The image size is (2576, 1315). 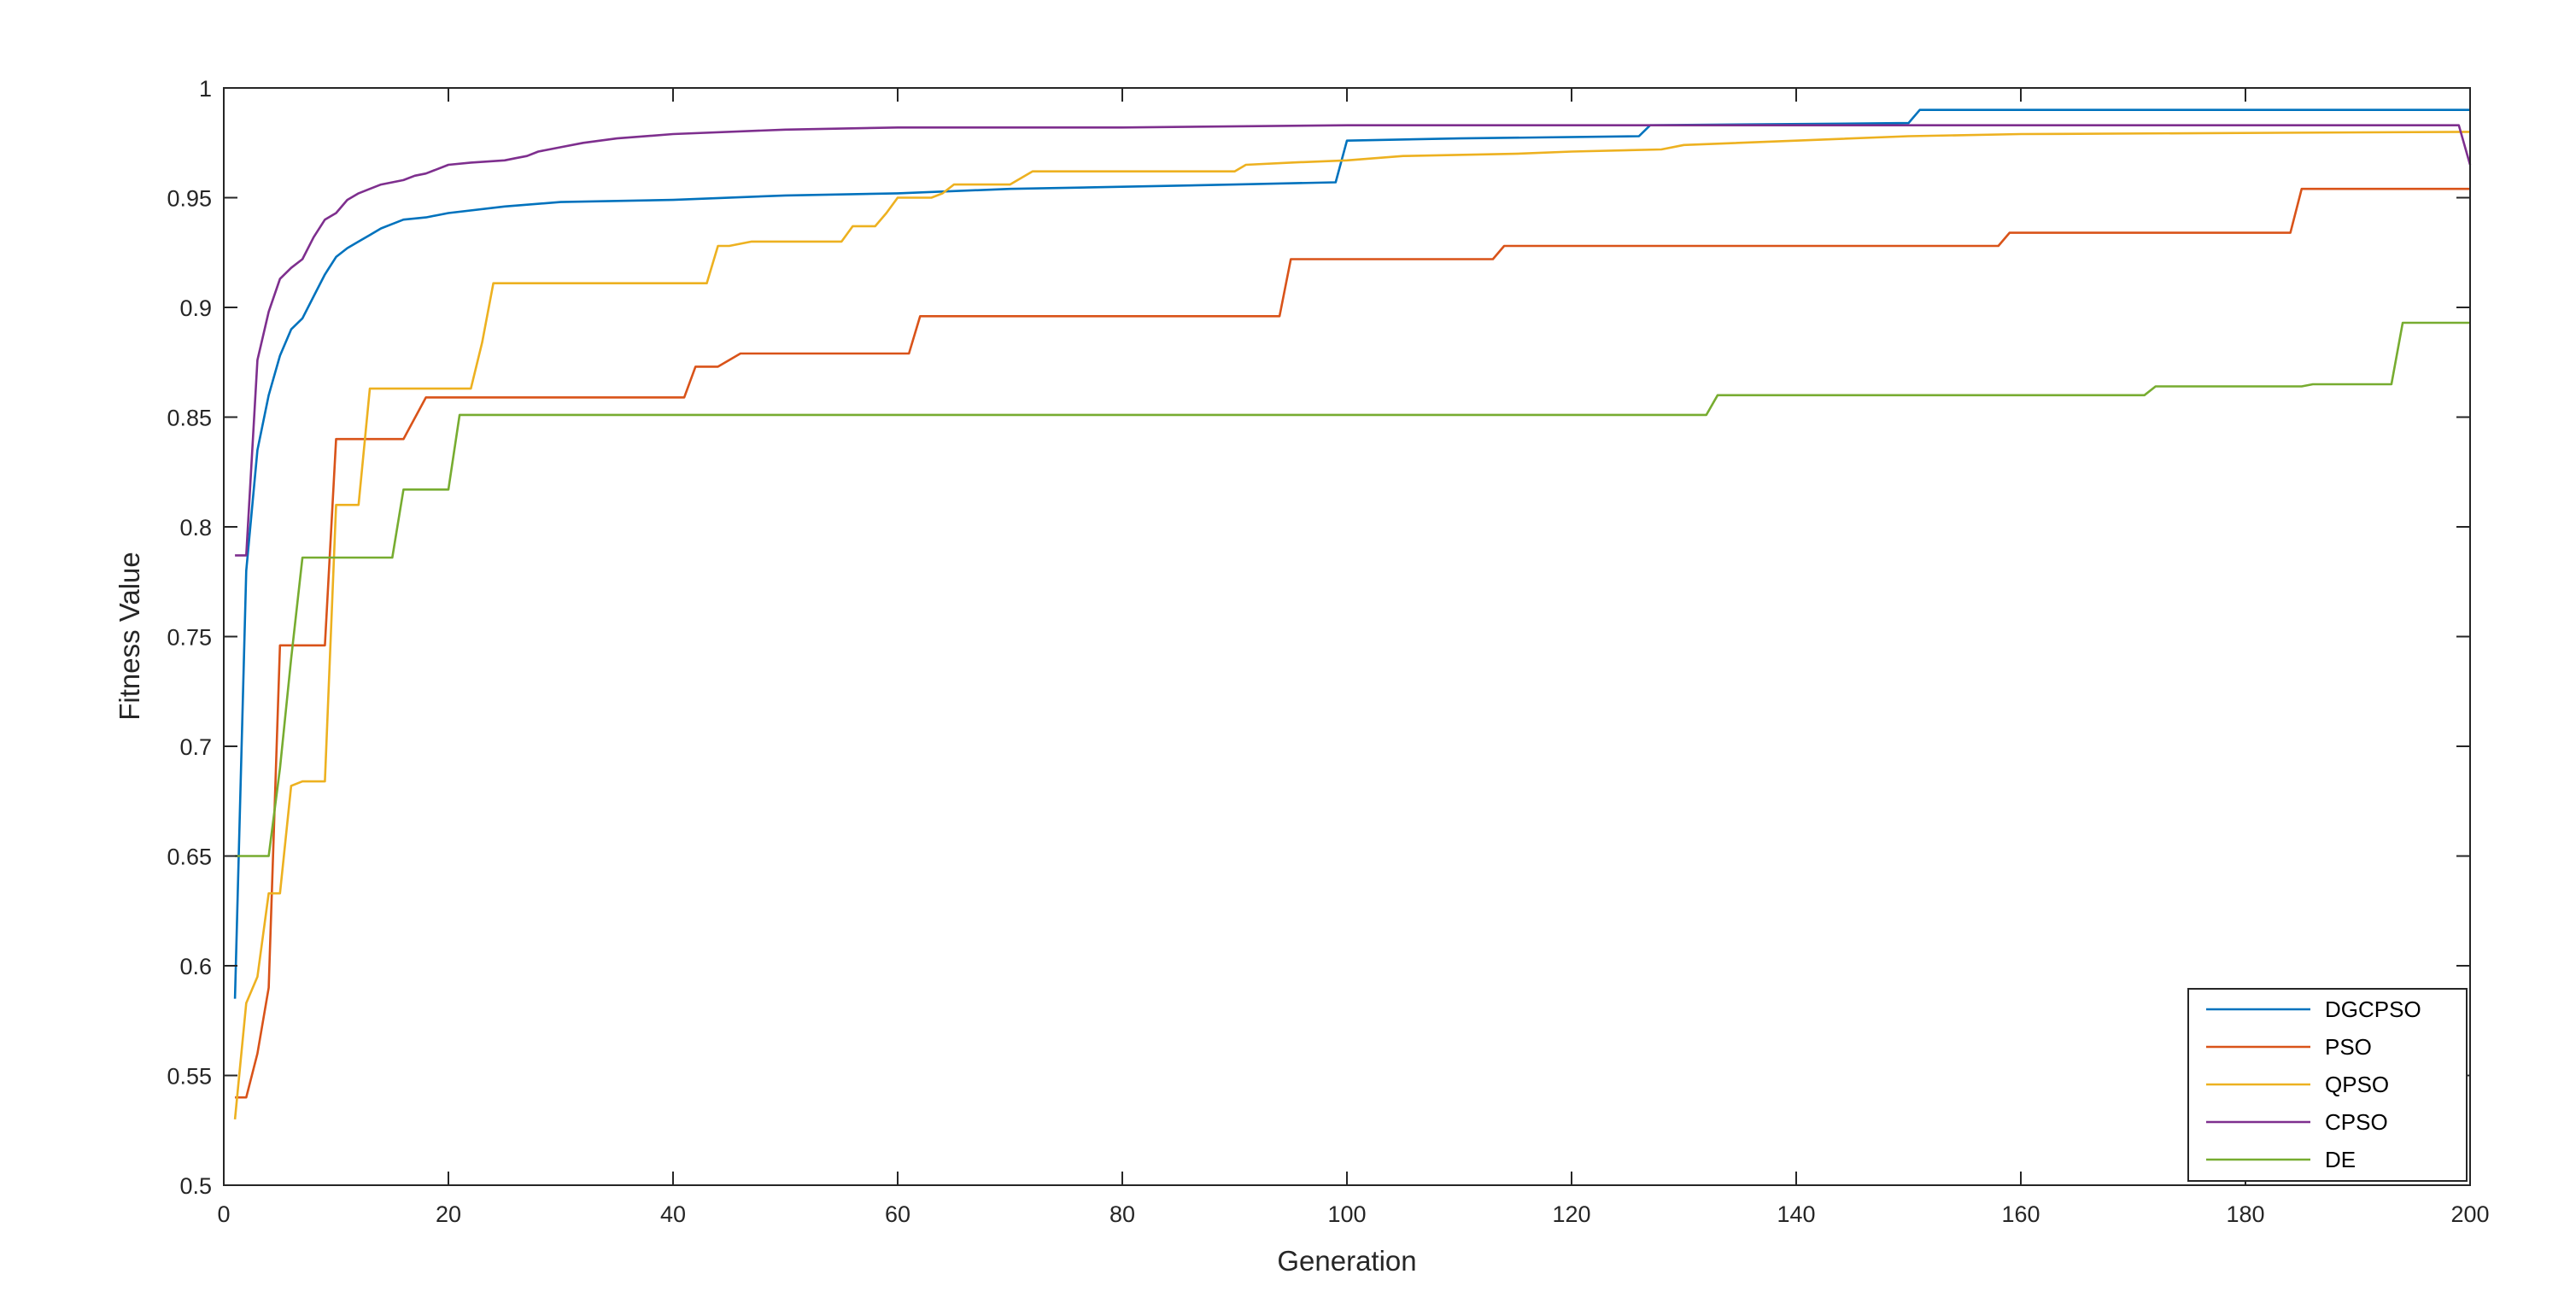 What do you see at coordinates (1122, 1214) in the screenshot?
I see `x-tick-label: 80` at bounding box center [1122, 1214].